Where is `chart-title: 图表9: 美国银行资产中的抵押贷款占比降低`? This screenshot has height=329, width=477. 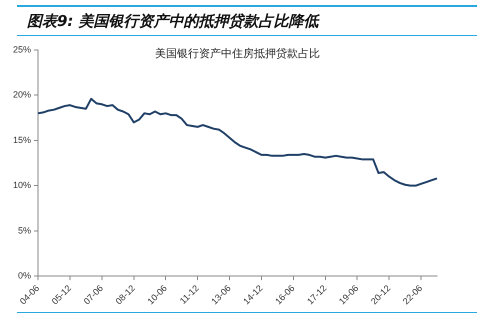 chart-title: 图表9: 美国银行资产中的抵押贷款占比降低 is located at coordinates (173, 21).